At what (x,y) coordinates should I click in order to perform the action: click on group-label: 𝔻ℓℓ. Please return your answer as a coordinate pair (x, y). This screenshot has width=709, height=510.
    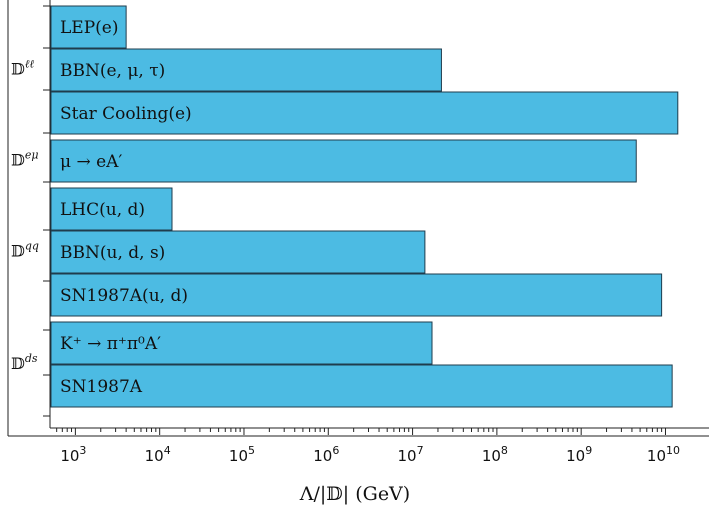
    Looking at the image, I should click on (22, 68).